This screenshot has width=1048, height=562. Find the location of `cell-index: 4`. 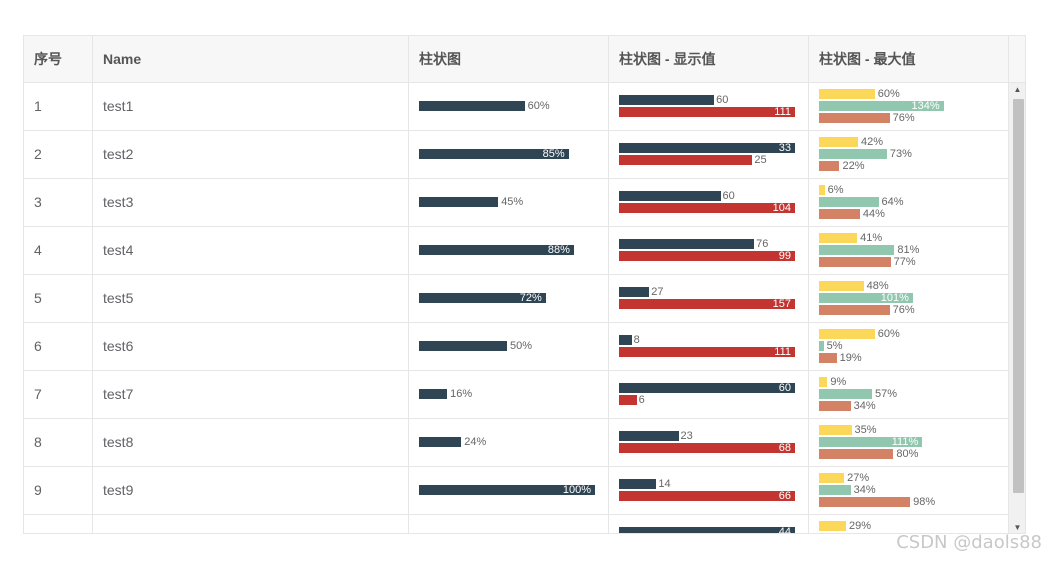

cell-index: 4 is located at coordinates (58, 250).